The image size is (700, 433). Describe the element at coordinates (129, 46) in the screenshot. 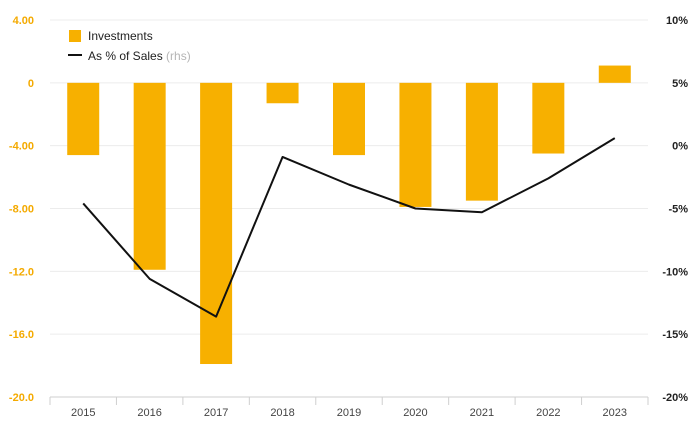

I see `legend: Investments As % of Sales (rhs)` at that location.